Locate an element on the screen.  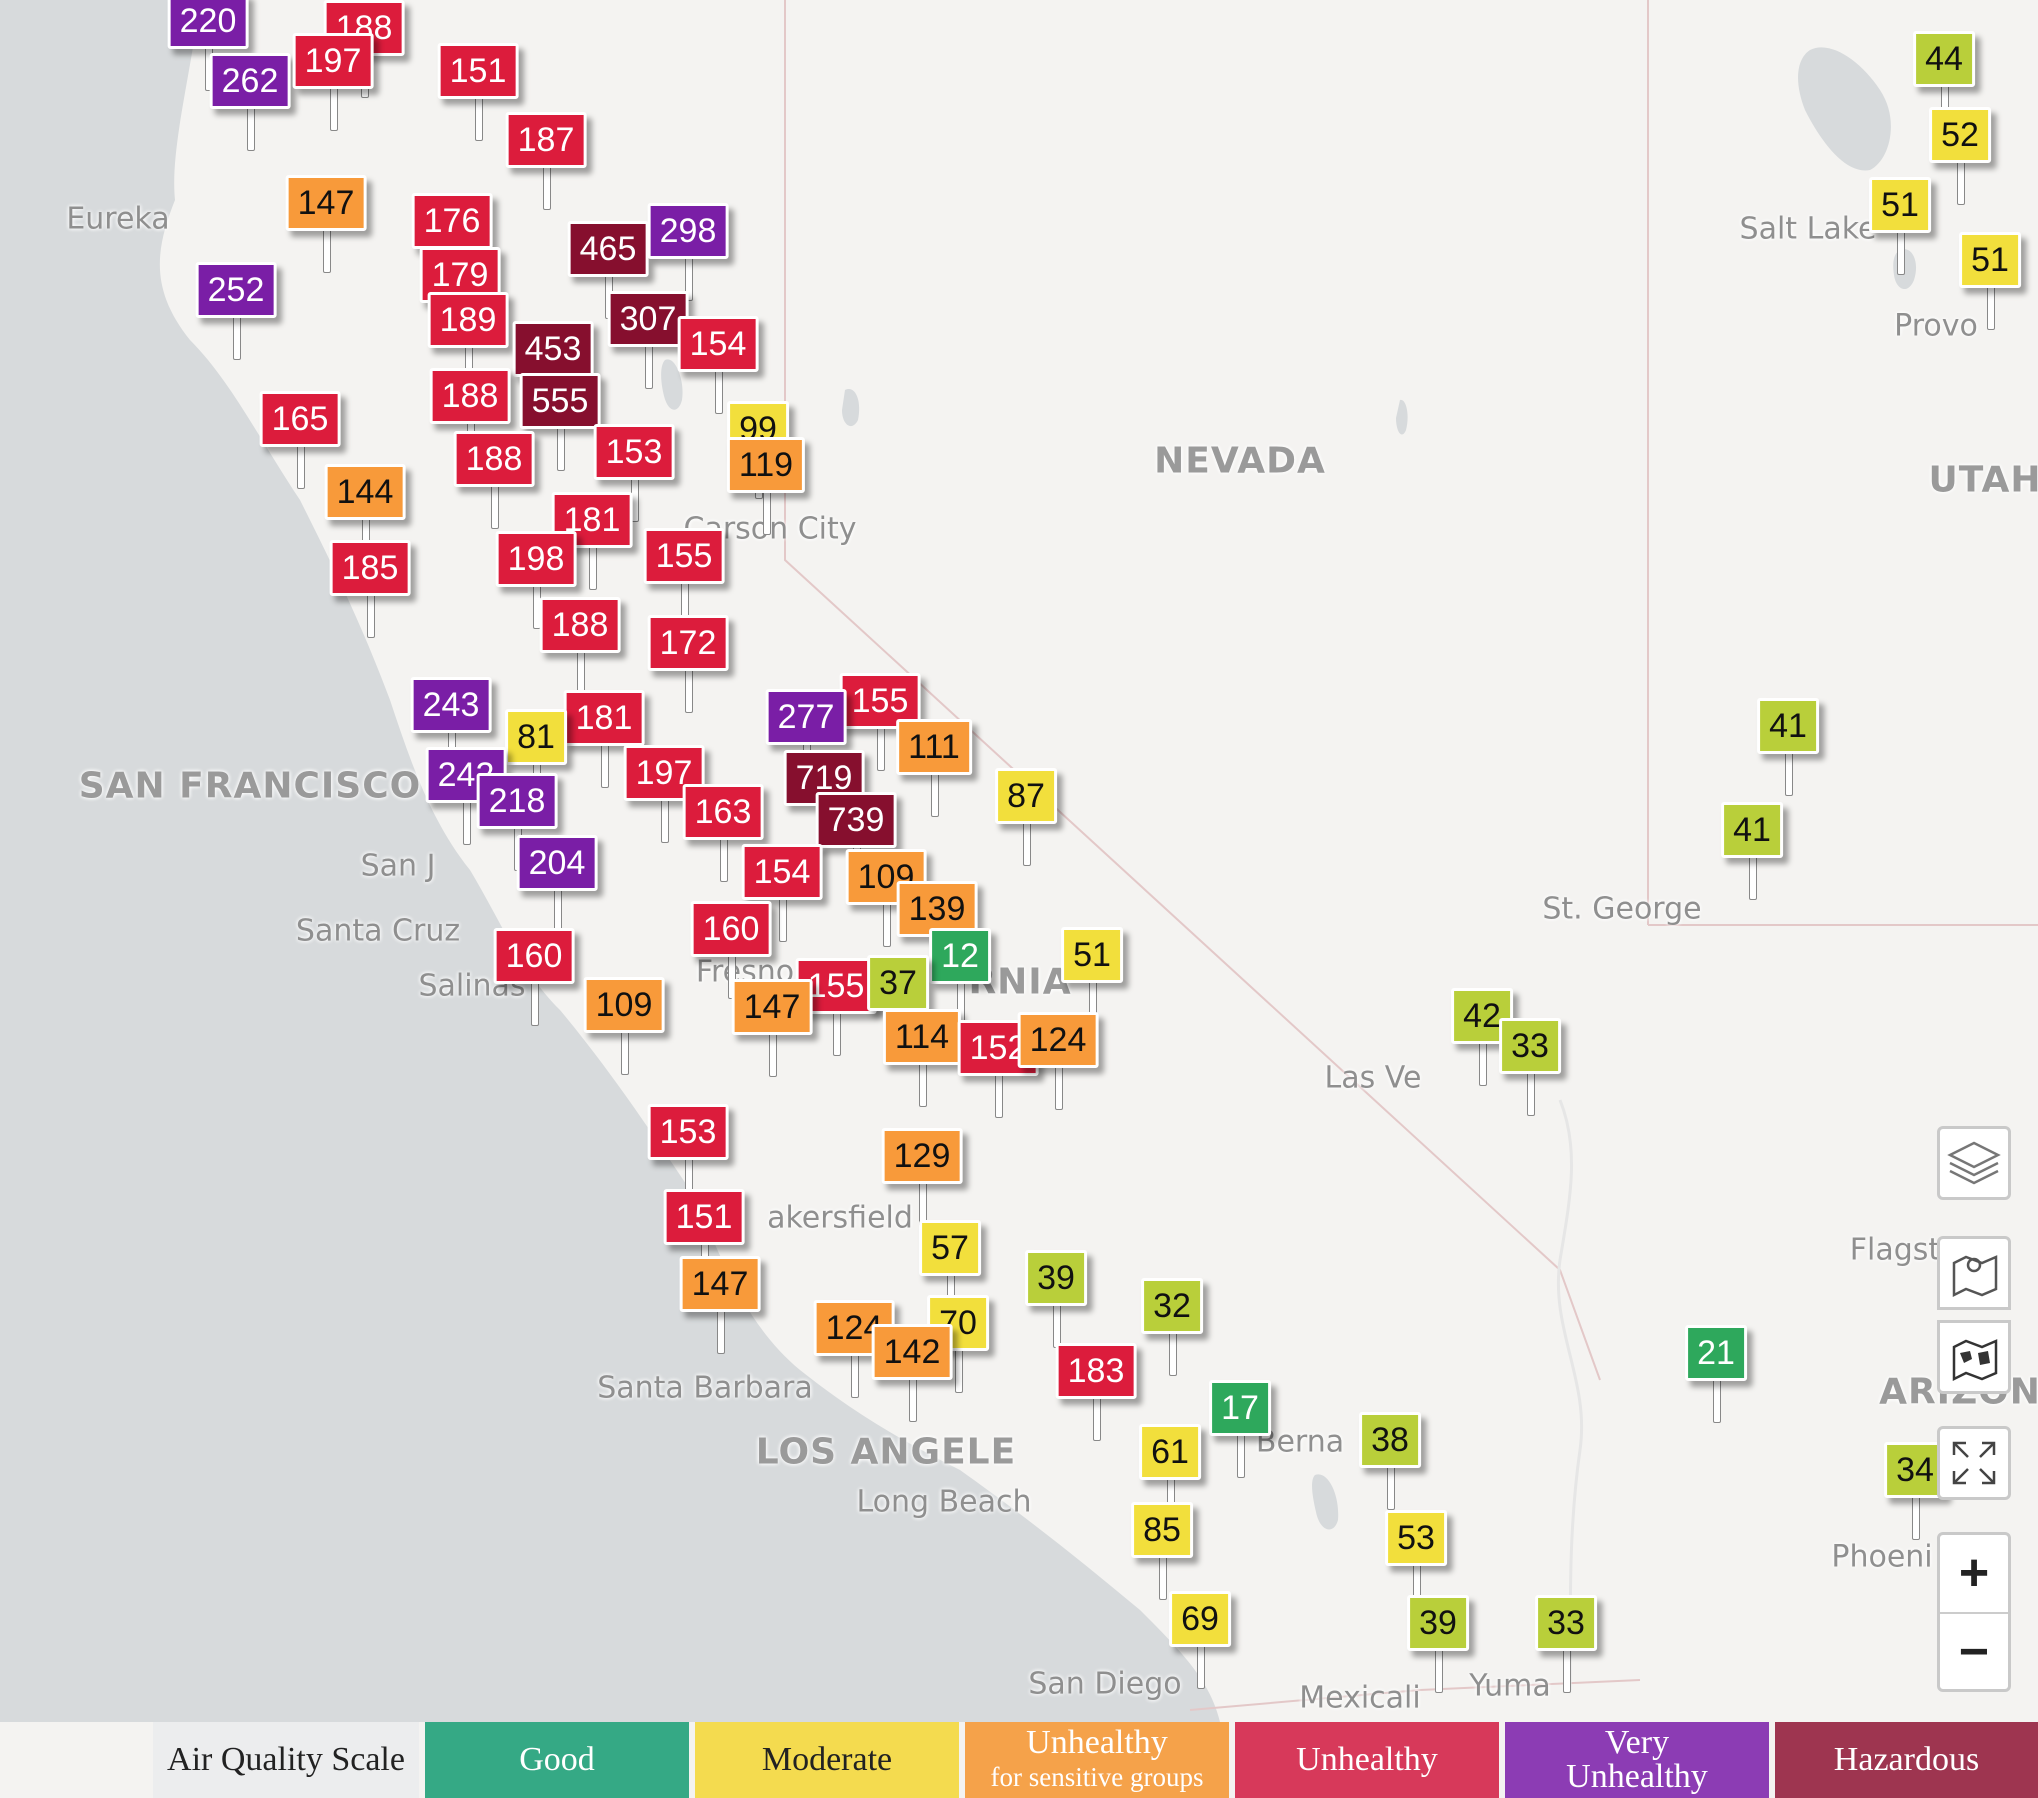
world-map-icon is located at coordinates (1975, 1360).